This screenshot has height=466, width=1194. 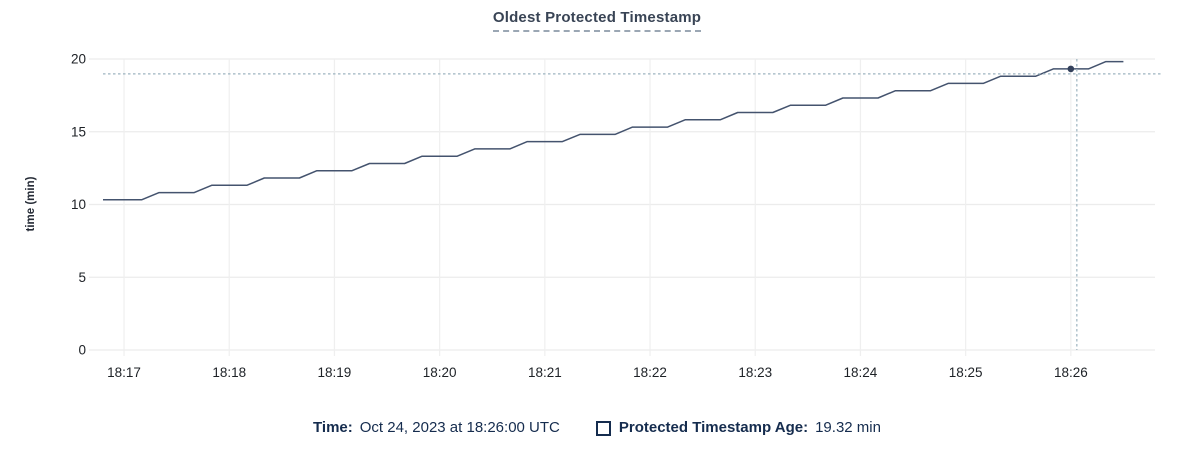 What do you see at coordinates (603, 428) in the screenshot?
I see `series-checkbox` at bounding box center [603, 428].